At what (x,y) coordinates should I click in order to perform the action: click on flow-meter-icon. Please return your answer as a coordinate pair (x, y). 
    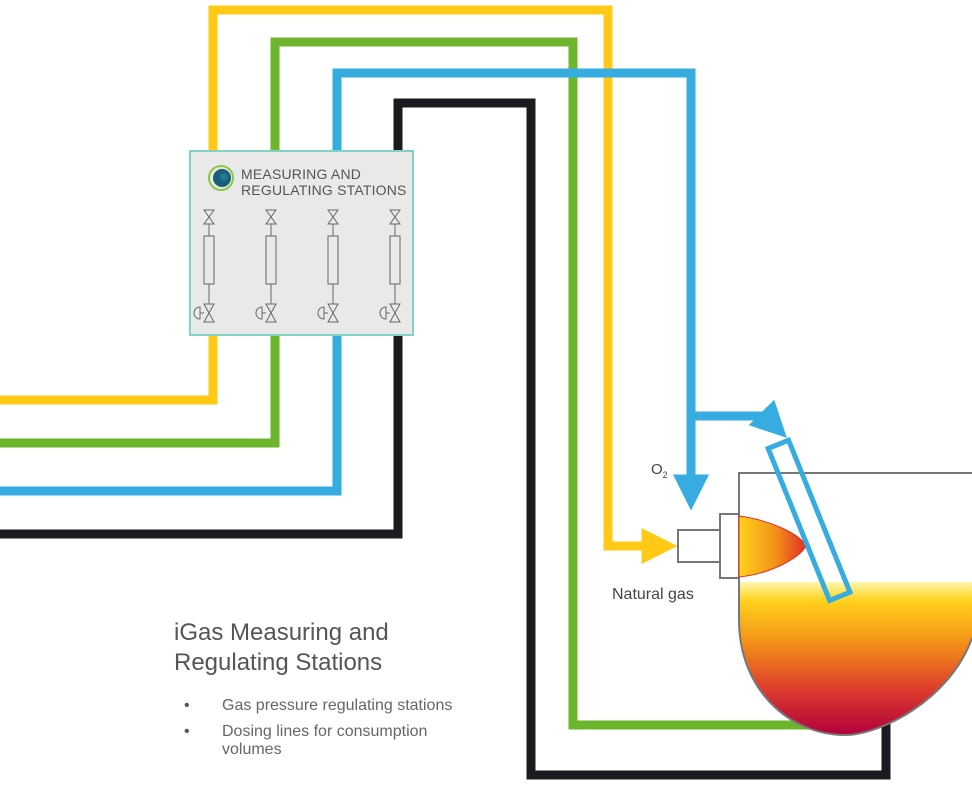
    Looking at the image, I should click on (209, 260).